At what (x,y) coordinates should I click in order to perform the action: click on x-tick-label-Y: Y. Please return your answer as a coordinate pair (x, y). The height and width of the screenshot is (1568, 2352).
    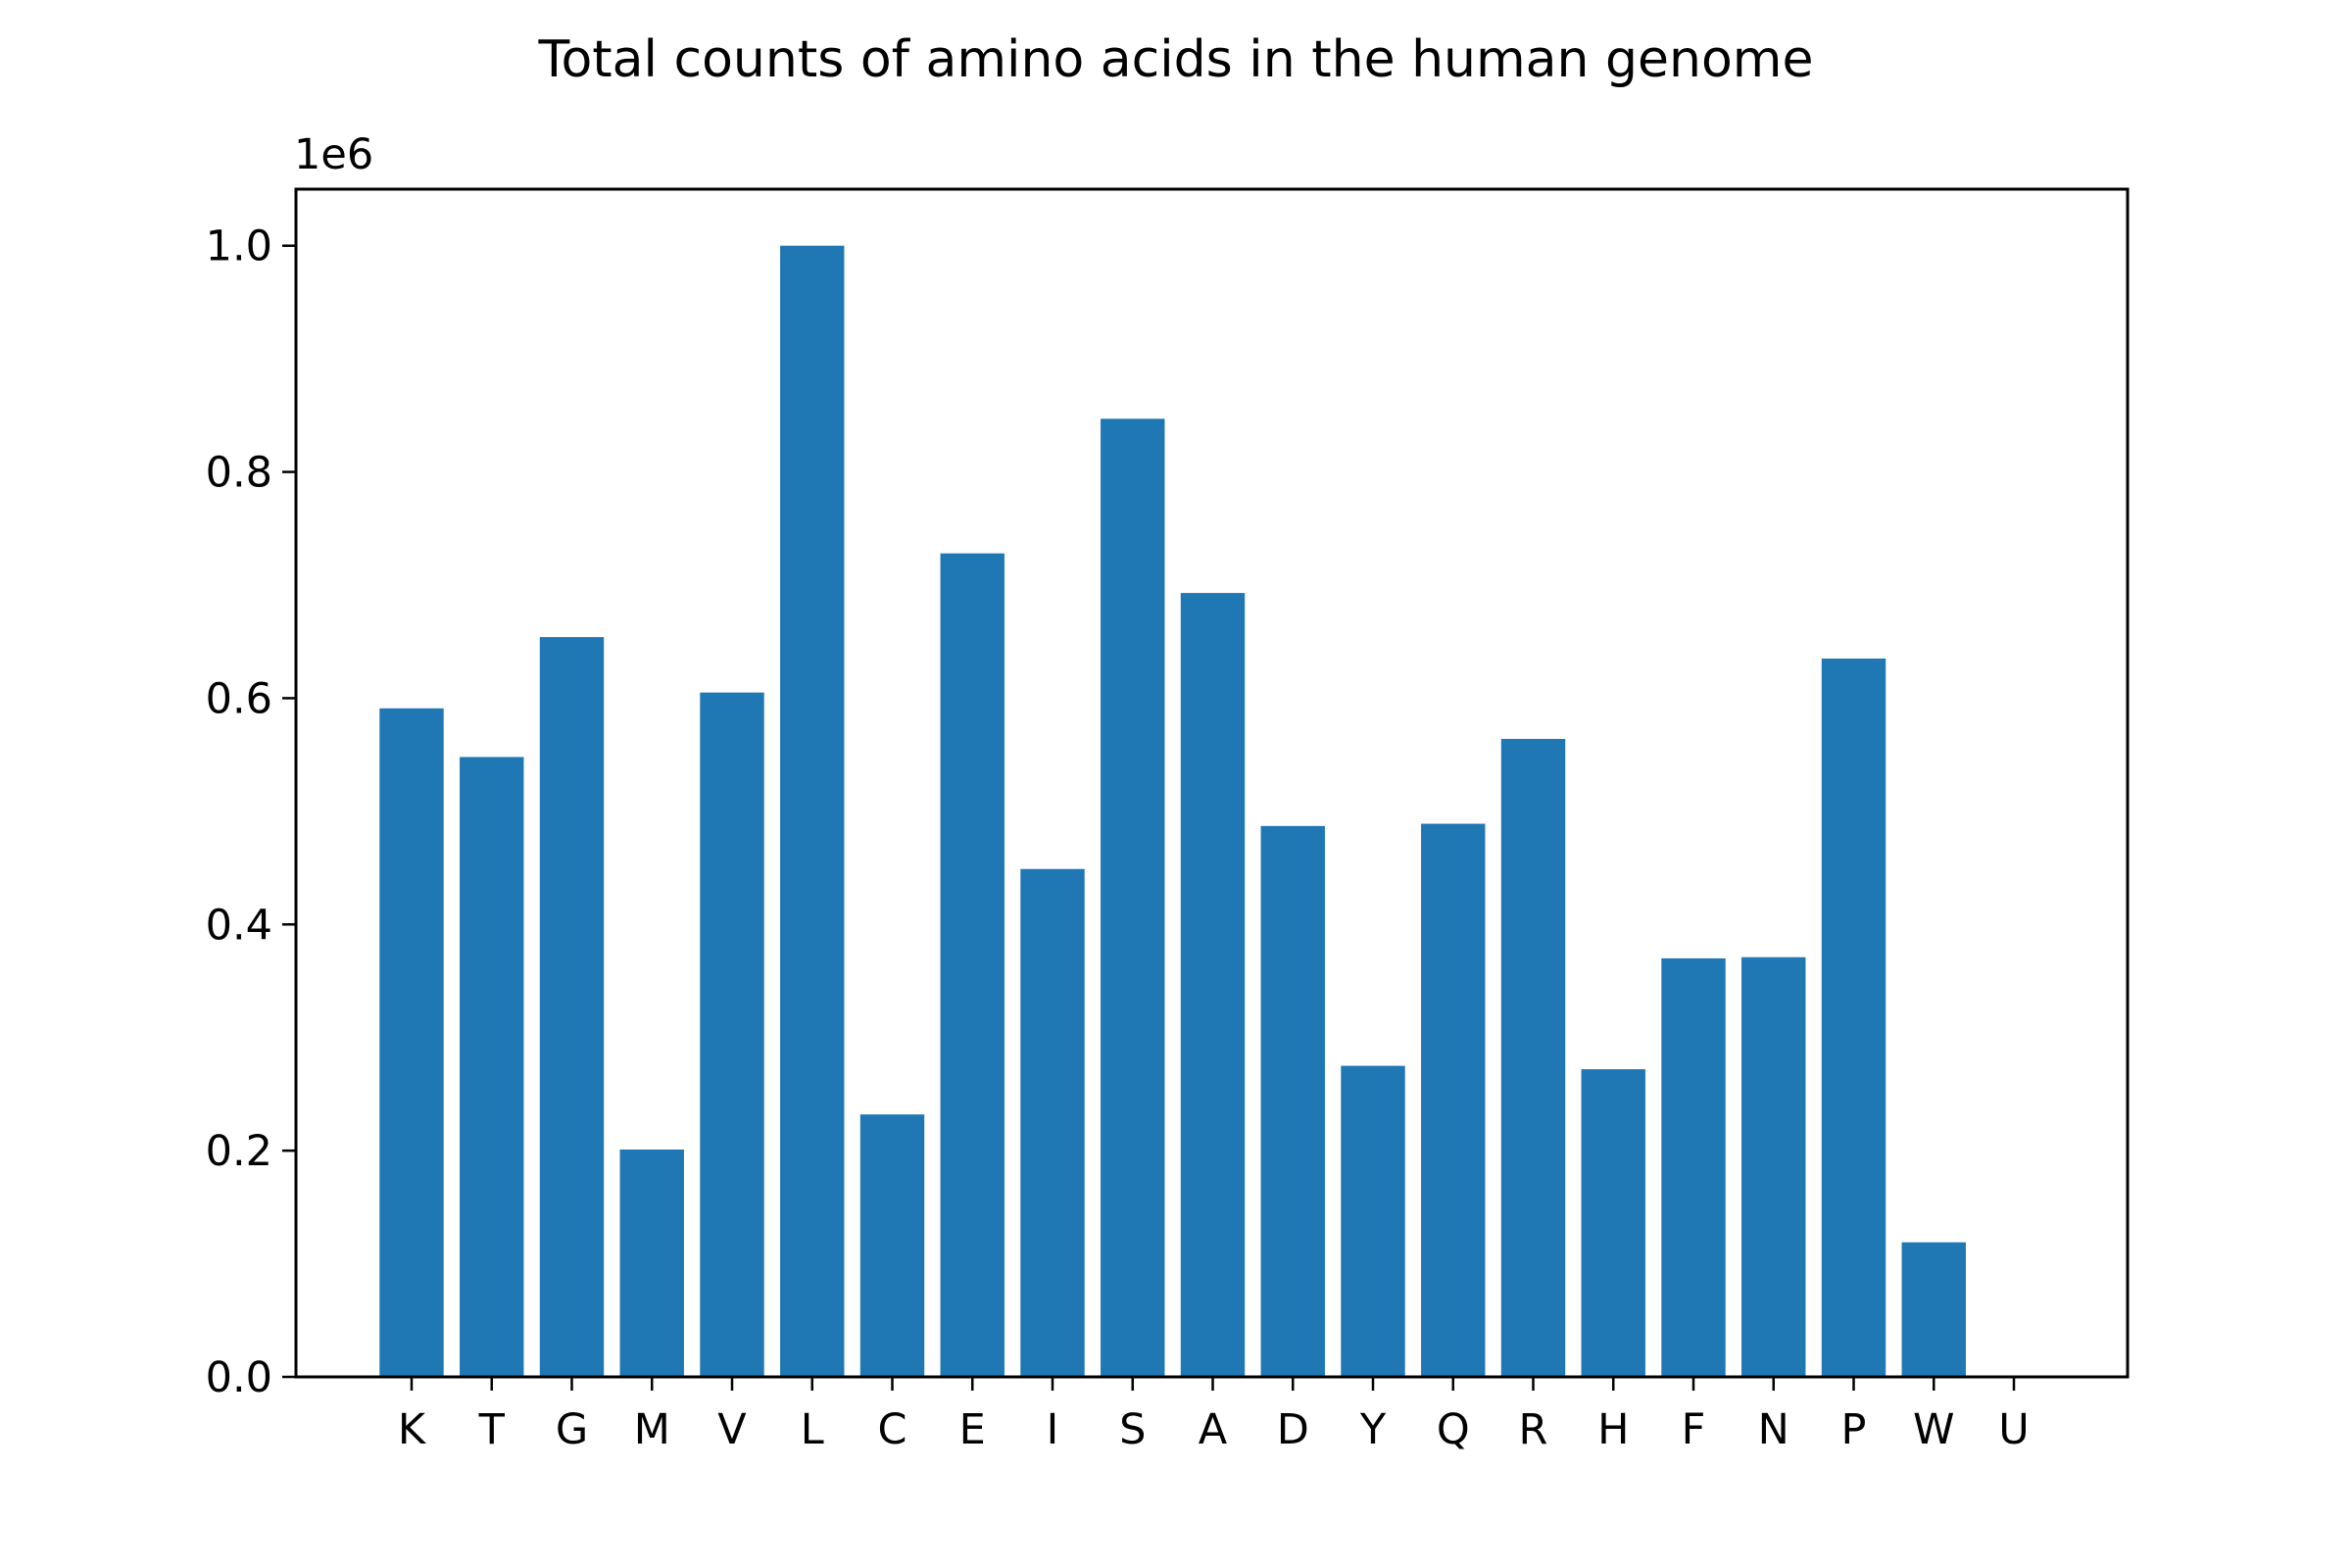
    Looking at the image, I should click on (1373, 1429).